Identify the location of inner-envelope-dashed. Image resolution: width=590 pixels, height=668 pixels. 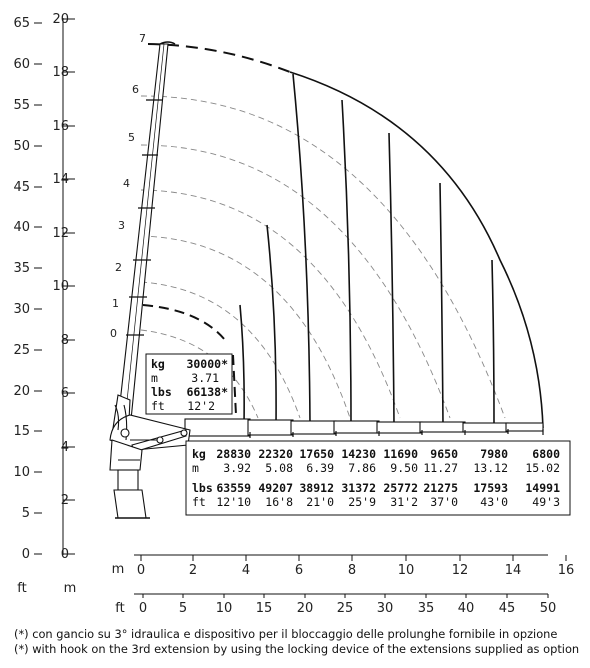
(184, 322).